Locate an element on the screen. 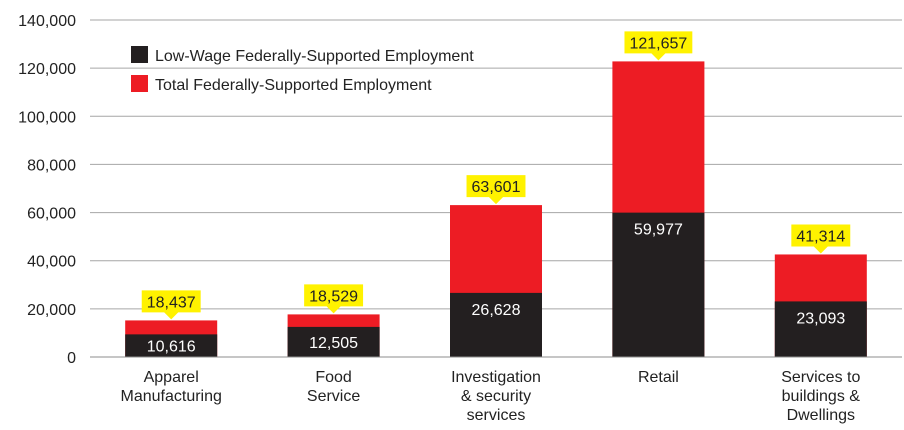 The height and width of the screenshot is (430, 904). x-category-label: & security is located at coordinates (496, 396).